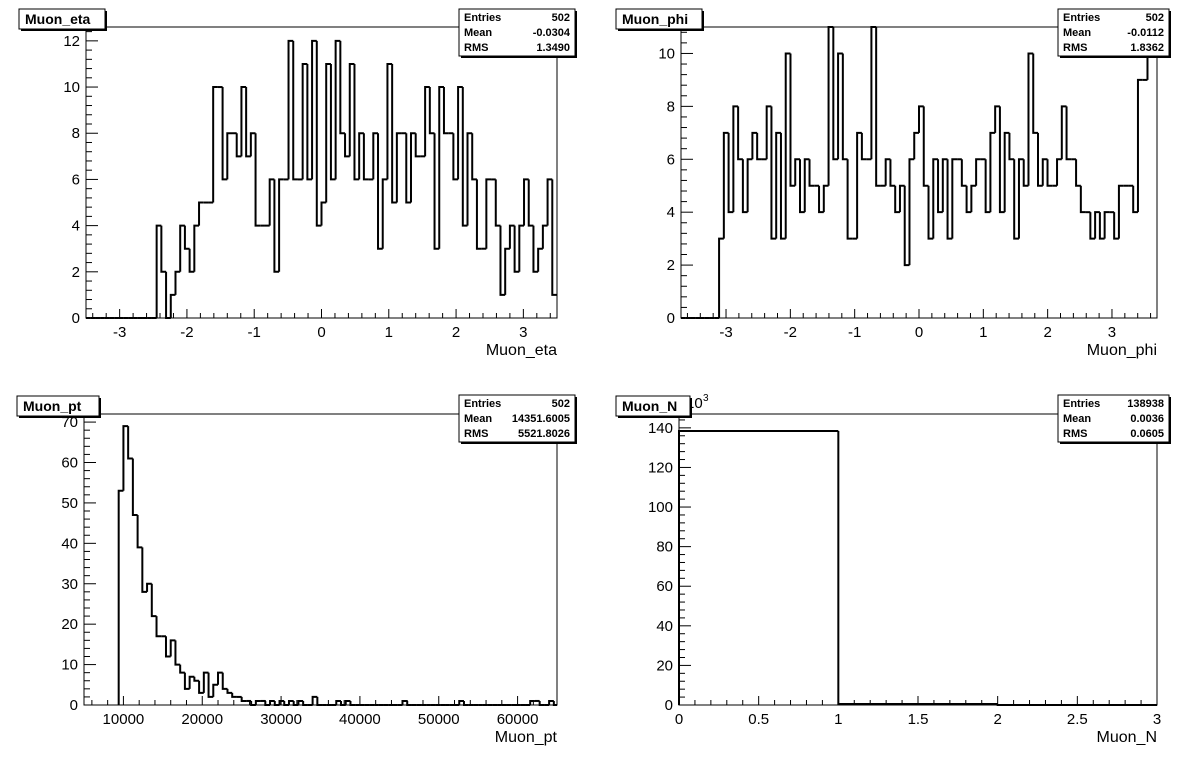 This screenshot has width=1196, height=772. What do you see at coordinates (1114, 419) in the screenshot?
I see `stats-box: Entries 138938 Mean 0.0036 RMS 0.0605` at bounding box center [1114, 419].